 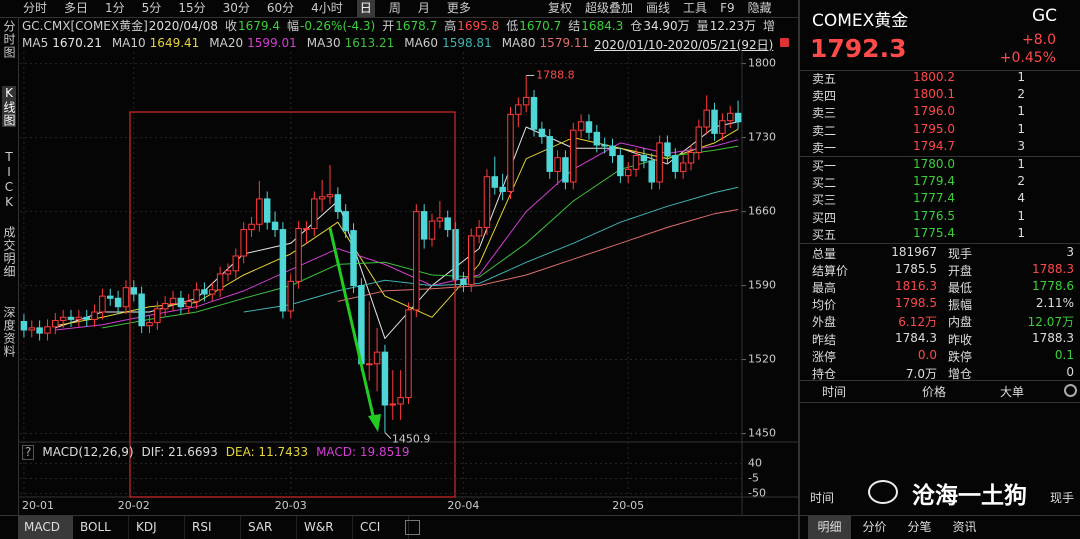 What do you see at coordinates (1062, 498) in the screenshot?
I see `footer-label: 现手` at bounding box center [1062, 498].